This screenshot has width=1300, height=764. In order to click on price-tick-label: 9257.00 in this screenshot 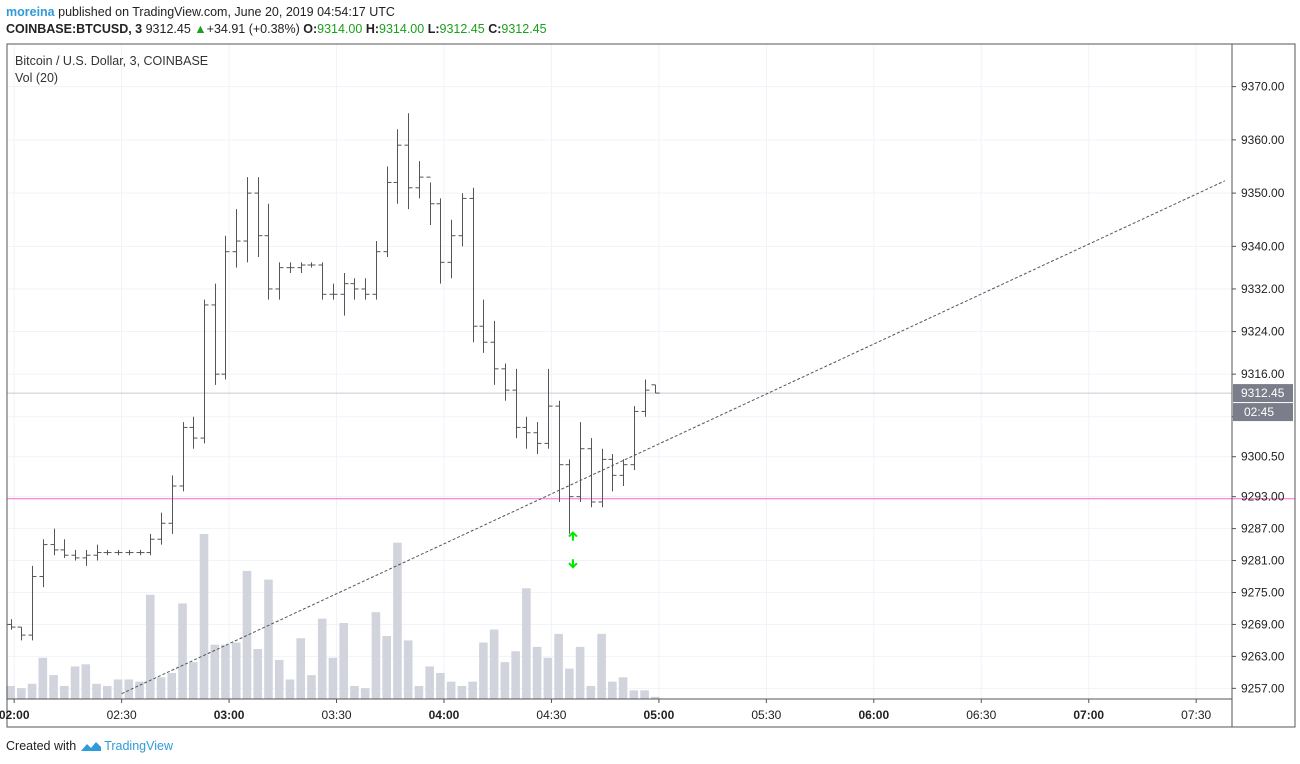, I will do `click(1263, 688)`.